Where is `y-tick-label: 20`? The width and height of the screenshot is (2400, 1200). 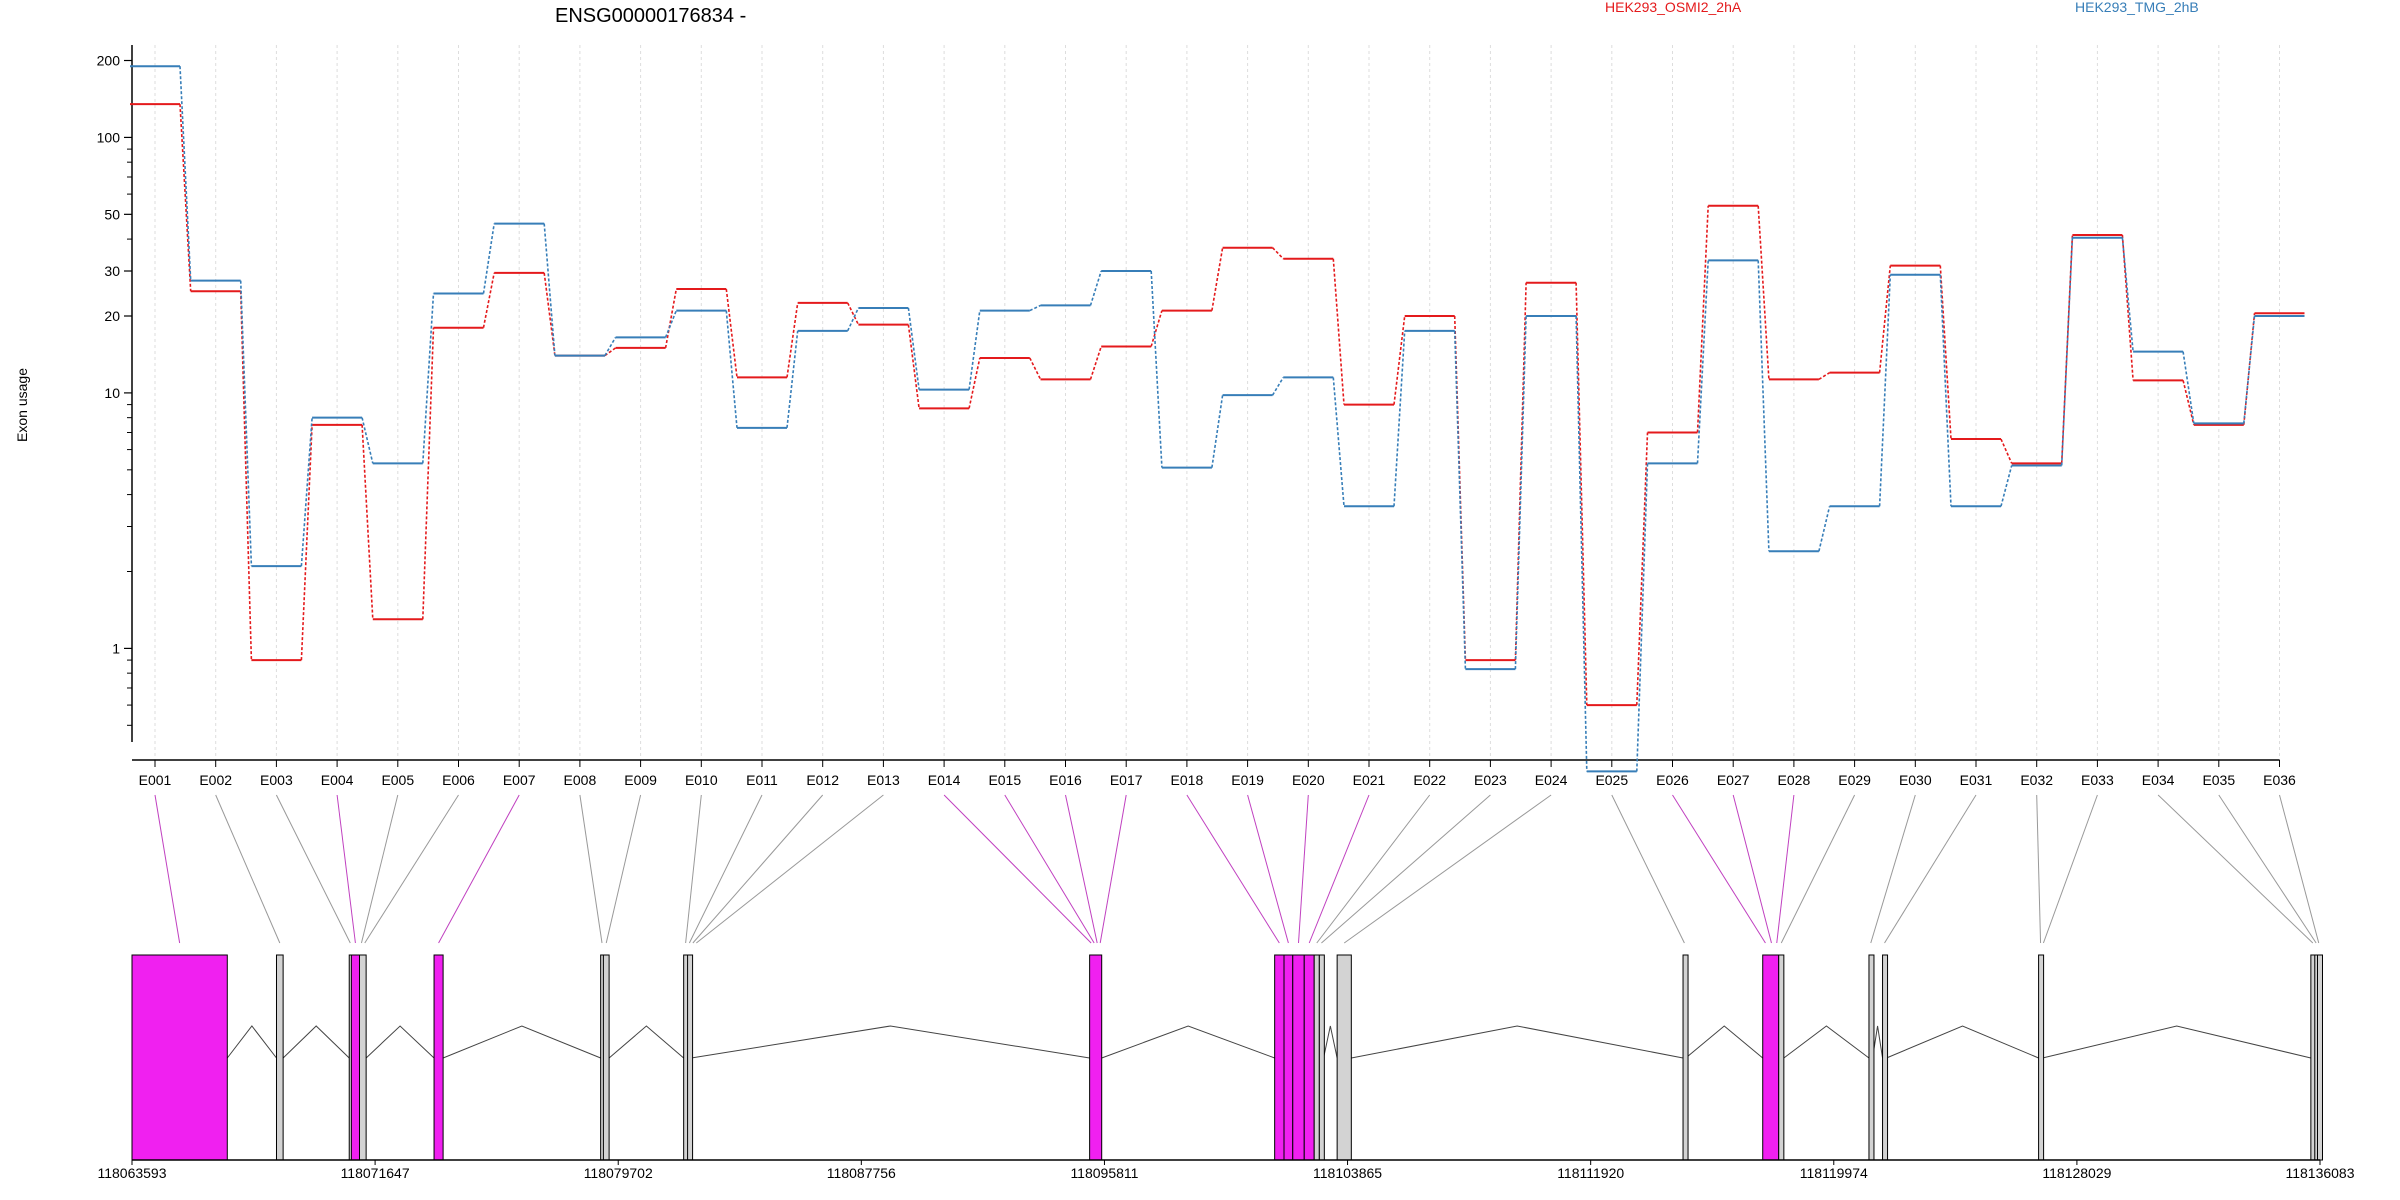 y-tick-label: 20 is located at coordinates (112, 316).